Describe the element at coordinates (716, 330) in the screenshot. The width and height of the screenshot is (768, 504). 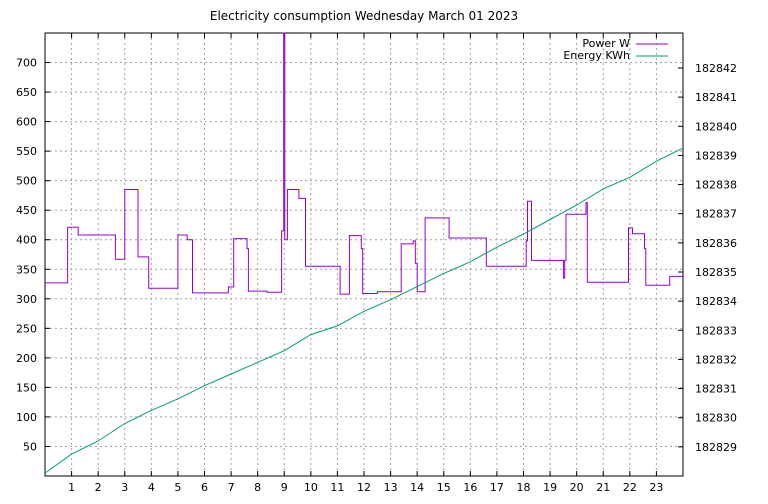
I see `y2-tick-label: 182833` at that location.